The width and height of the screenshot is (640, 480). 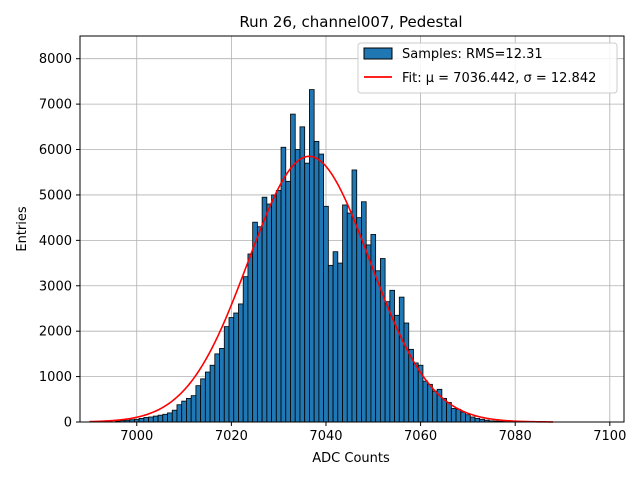 I want to click on y-tick-label: 0, so click(x=68, y=423).